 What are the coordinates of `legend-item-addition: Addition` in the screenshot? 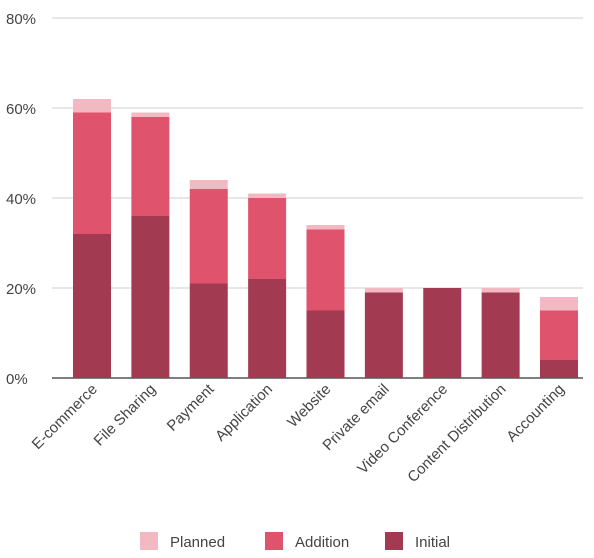 It's located at (307, 541).